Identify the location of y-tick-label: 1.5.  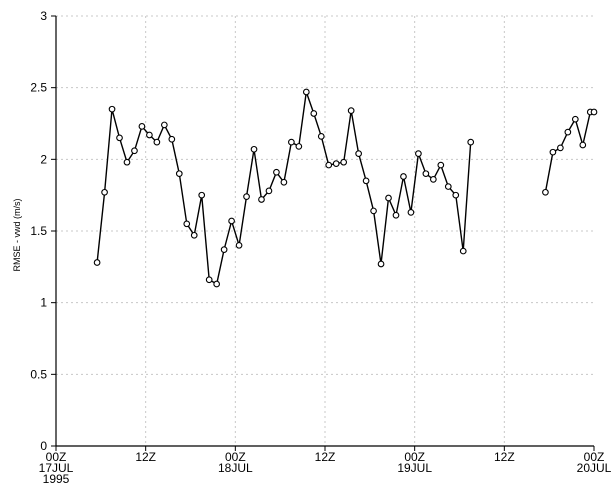
(38, 231).